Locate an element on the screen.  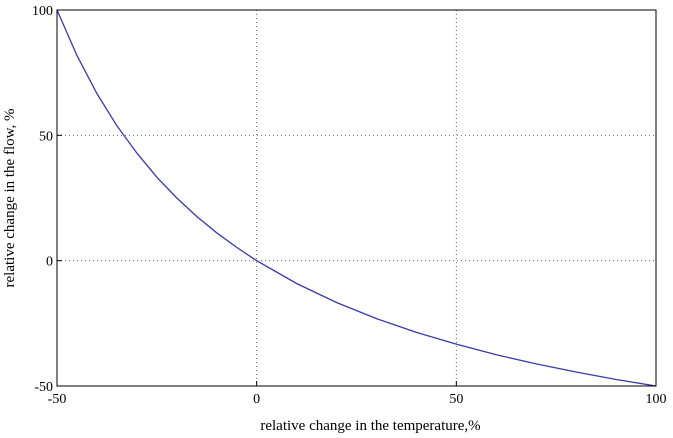
x-tick-label: 50 is located at coordinates (456, 399).